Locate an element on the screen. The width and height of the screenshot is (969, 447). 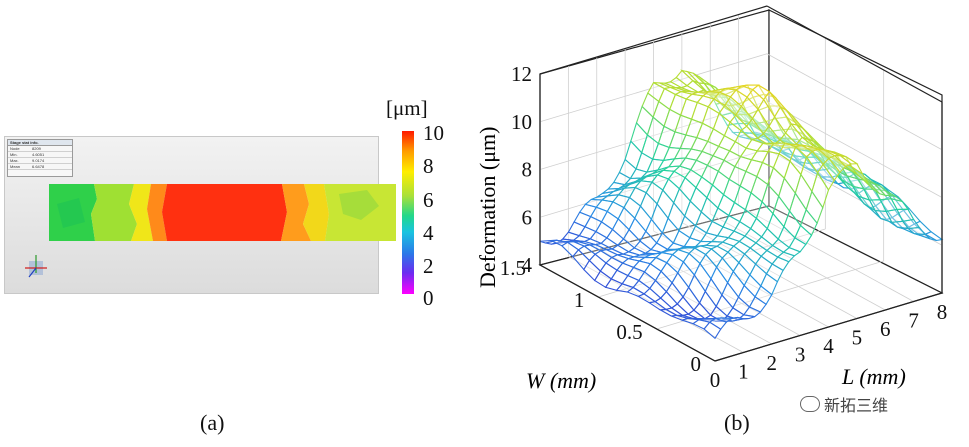
wechat-icon is located at coordinates (810, 404).